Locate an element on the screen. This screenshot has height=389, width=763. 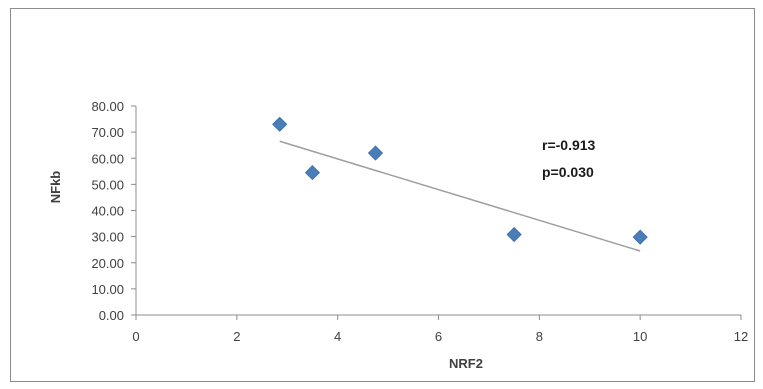
y-tick-label: 80.00 is located at coordinates (107, 106).